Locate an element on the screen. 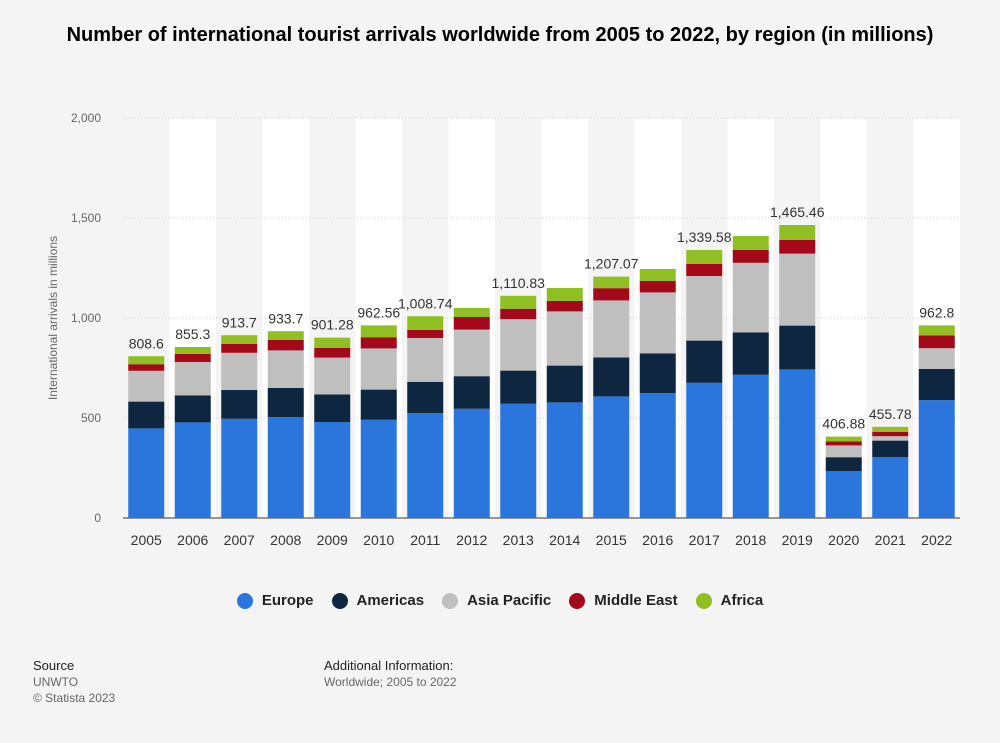  legend-swatch-europe is located at coordinates (244, 600).